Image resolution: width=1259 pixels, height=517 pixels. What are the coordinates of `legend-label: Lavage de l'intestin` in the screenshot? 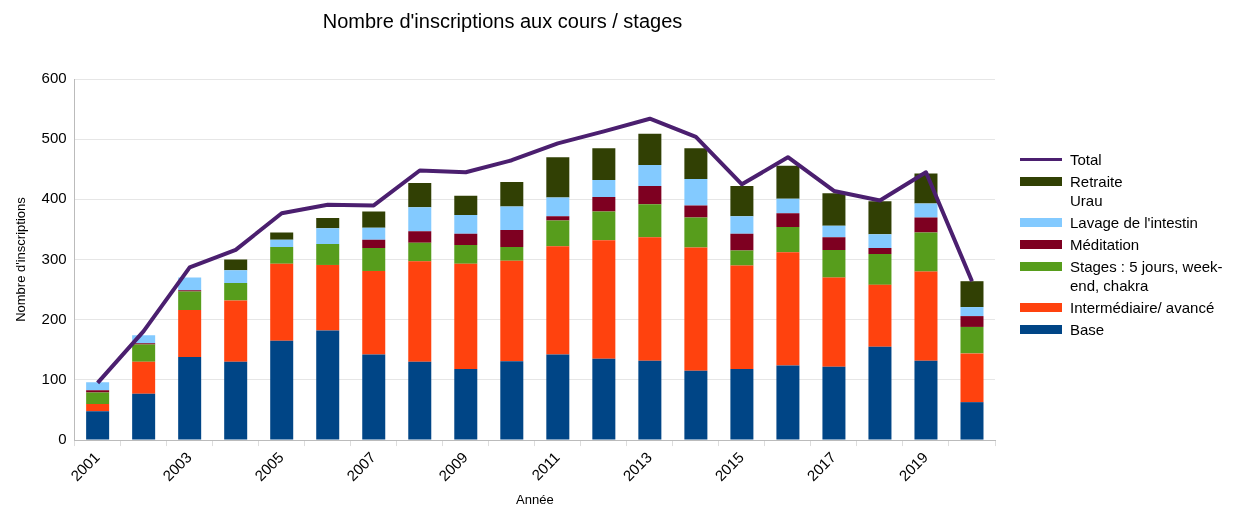 It's located at (1134, 222).